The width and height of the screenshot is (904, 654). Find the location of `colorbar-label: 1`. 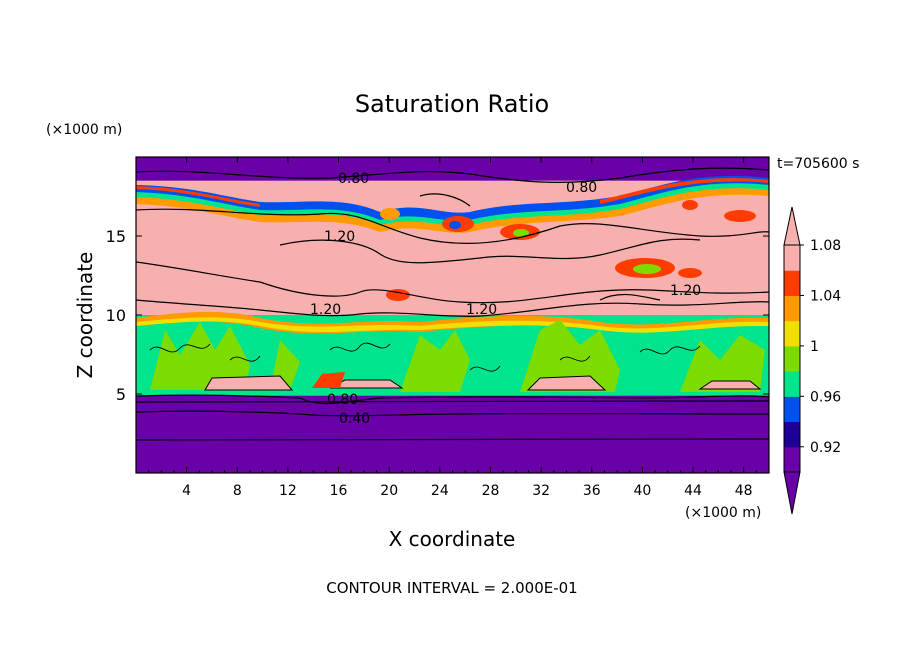

colorbar-label: 1 is located at coordinates (814, 347).